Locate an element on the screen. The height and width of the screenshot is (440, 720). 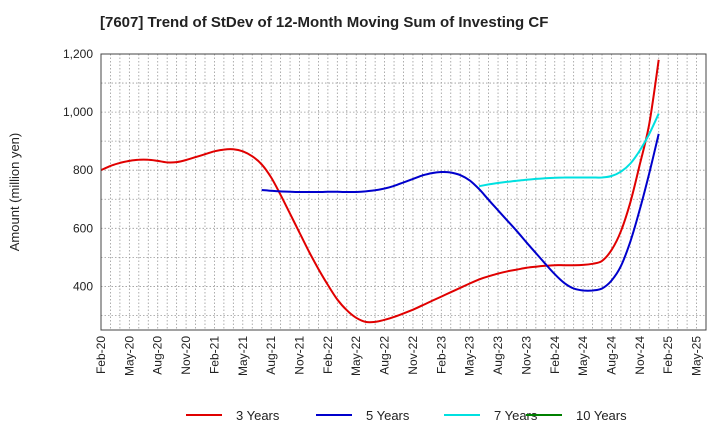
x-tick-label: May-20 is located at coordinates (129, 356).